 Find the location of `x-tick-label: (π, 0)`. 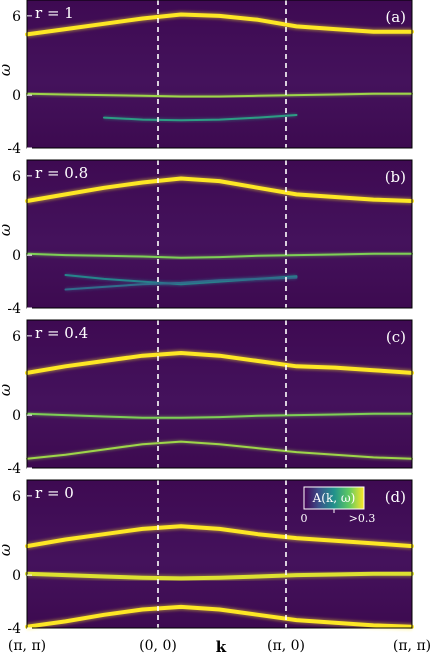

x-tick-label: (π, 0) is located at coordinates (286, 646).